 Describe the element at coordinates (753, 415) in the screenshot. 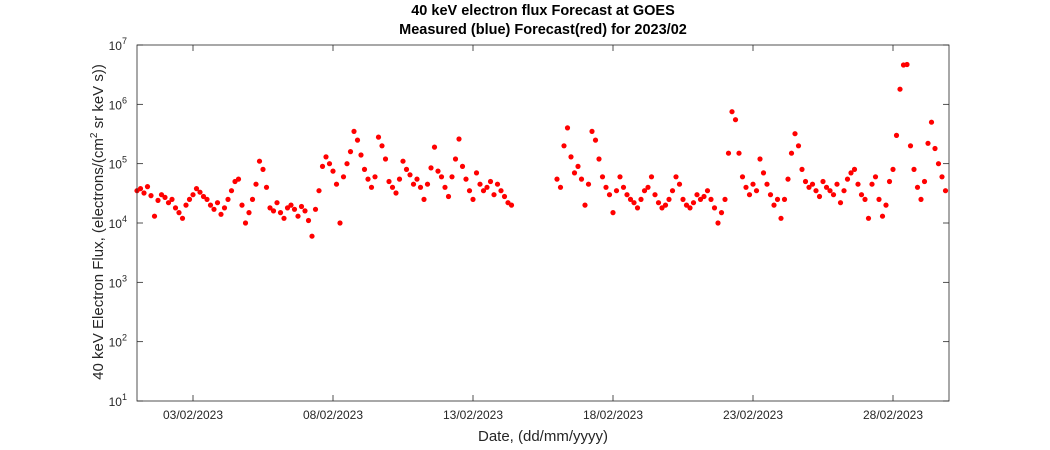

I see `x-tick-label: 23/02/2023` at that location.